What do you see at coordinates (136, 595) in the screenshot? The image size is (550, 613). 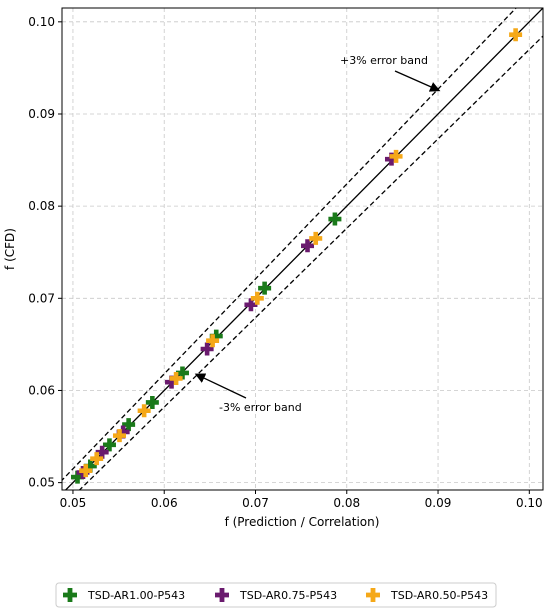 I see `legend-label: TSD-AR1.00-P543` at bounding box center [136, 595].